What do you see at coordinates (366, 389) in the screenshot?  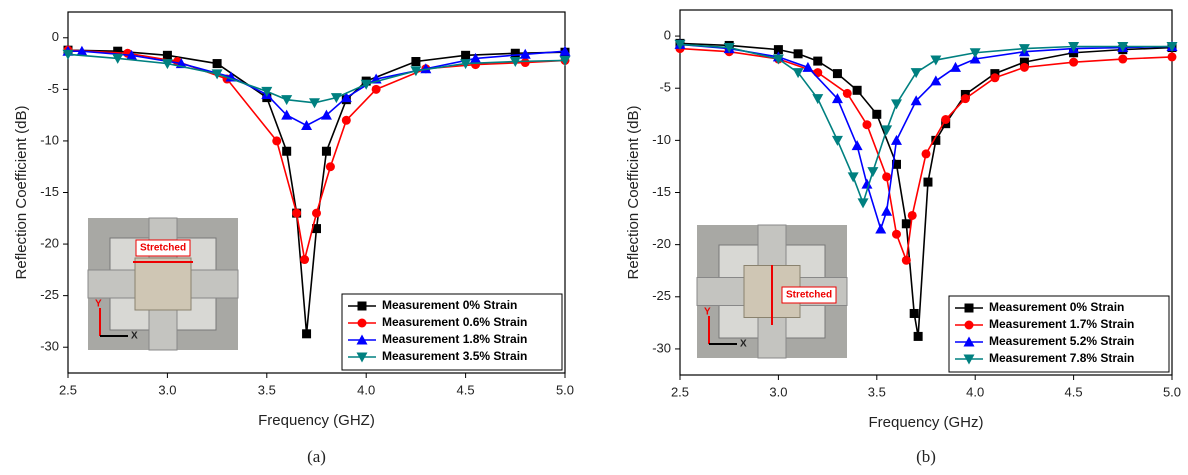 I see `x-tick-label: 4.0` at bounding box center [366, 389].